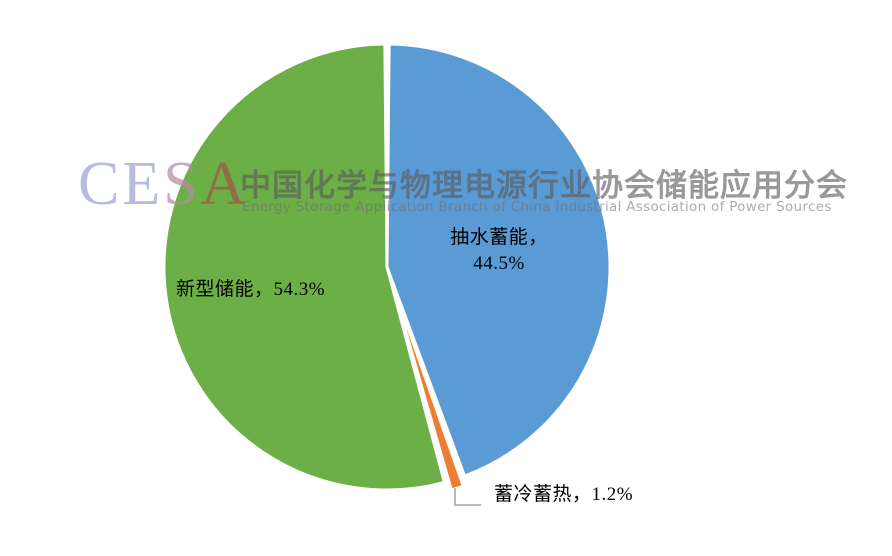 Image resolution: width=892 pixels, height=556 pixels. I want to click on slice-label-pumped-hydro-value: 44.5%, so click(499, 263).